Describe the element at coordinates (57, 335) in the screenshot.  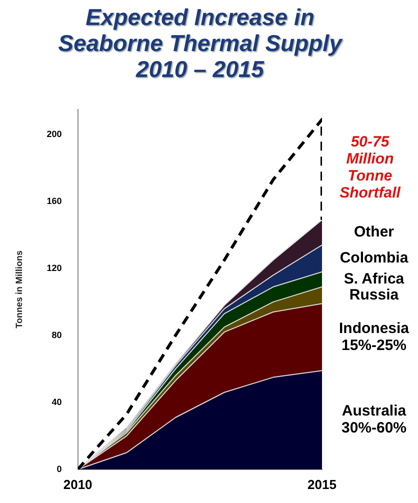
I see `y-tick-label: 80` at that location.